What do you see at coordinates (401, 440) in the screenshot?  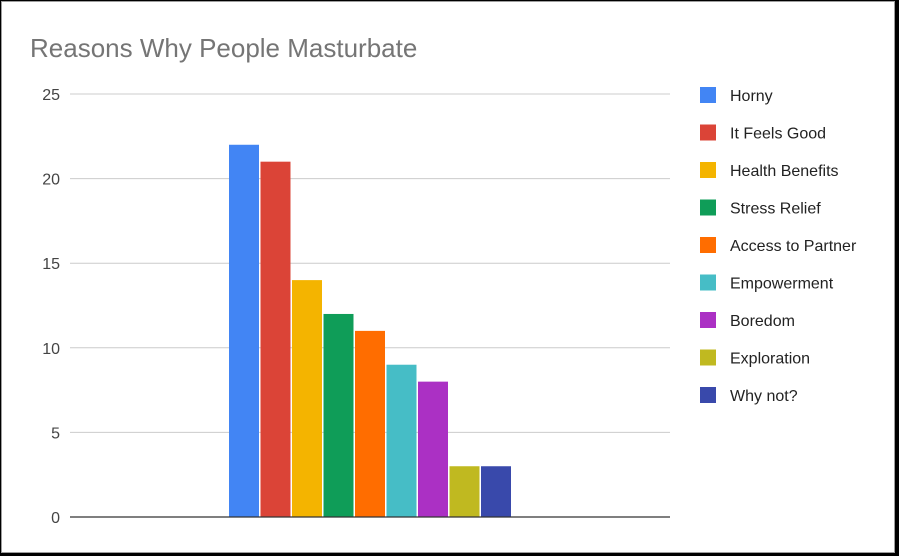 I see `bar-empowerment` at bounding box center [401, 440].